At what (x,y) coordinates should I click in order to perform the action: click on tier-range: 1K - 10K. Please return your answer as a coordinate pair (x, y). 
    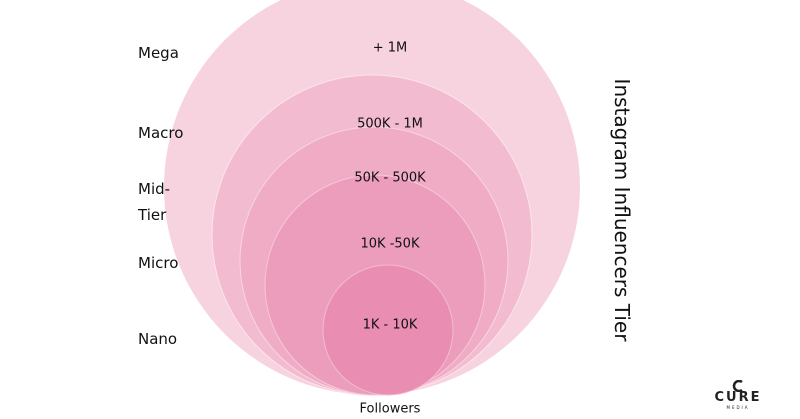
    Looking at the image, I should click on (390, 325).